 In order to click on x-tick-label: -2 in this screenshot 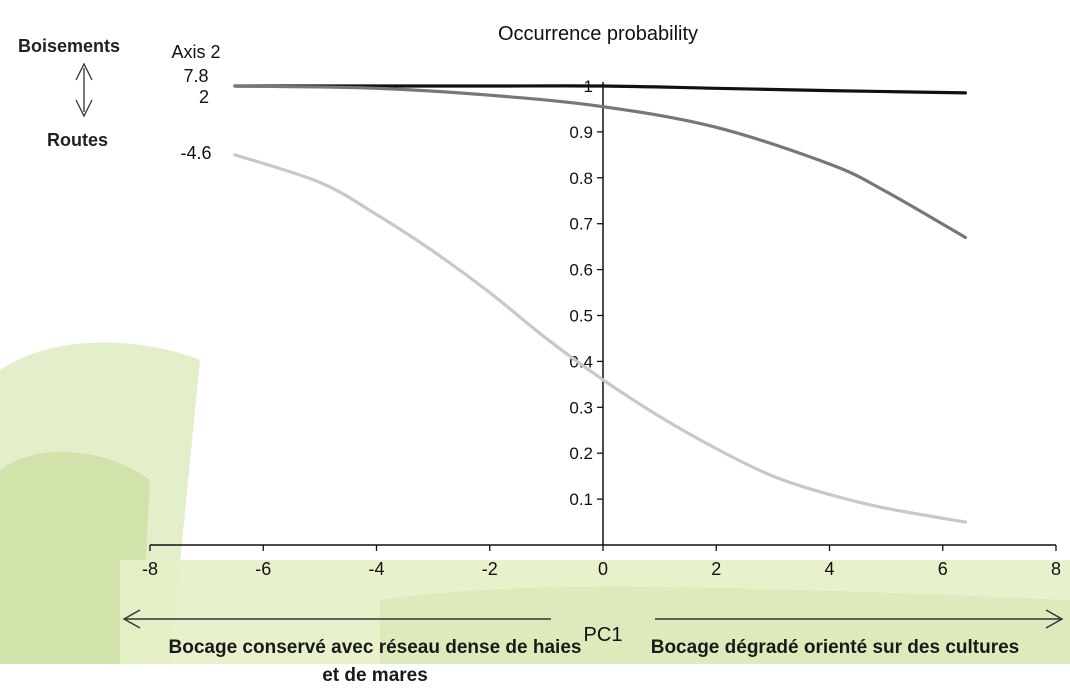, I will do `click(490, 569)`.